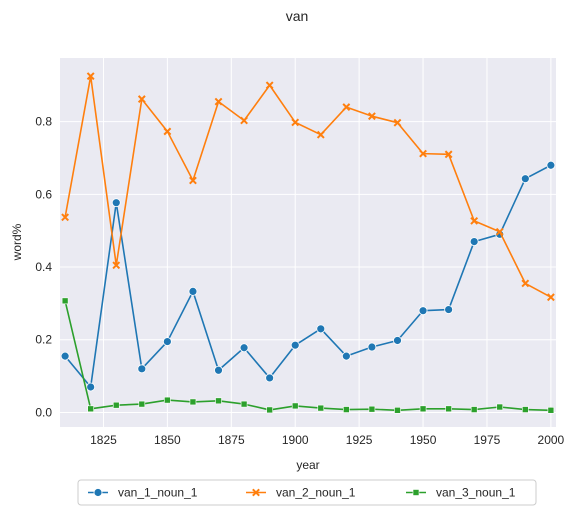 Image resolution: width=575 pixels, height=515 pixels. I want to click on x-tick-label: 1975, so click(487, 440).